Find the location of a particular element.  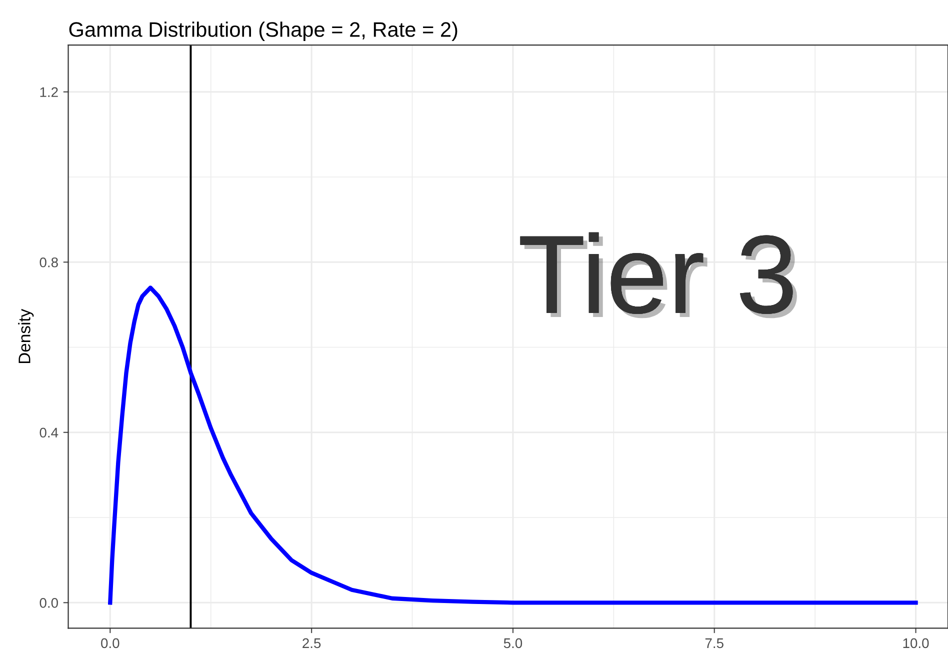

x-tick-label: 7.5 is located at coordinates (714, 643).